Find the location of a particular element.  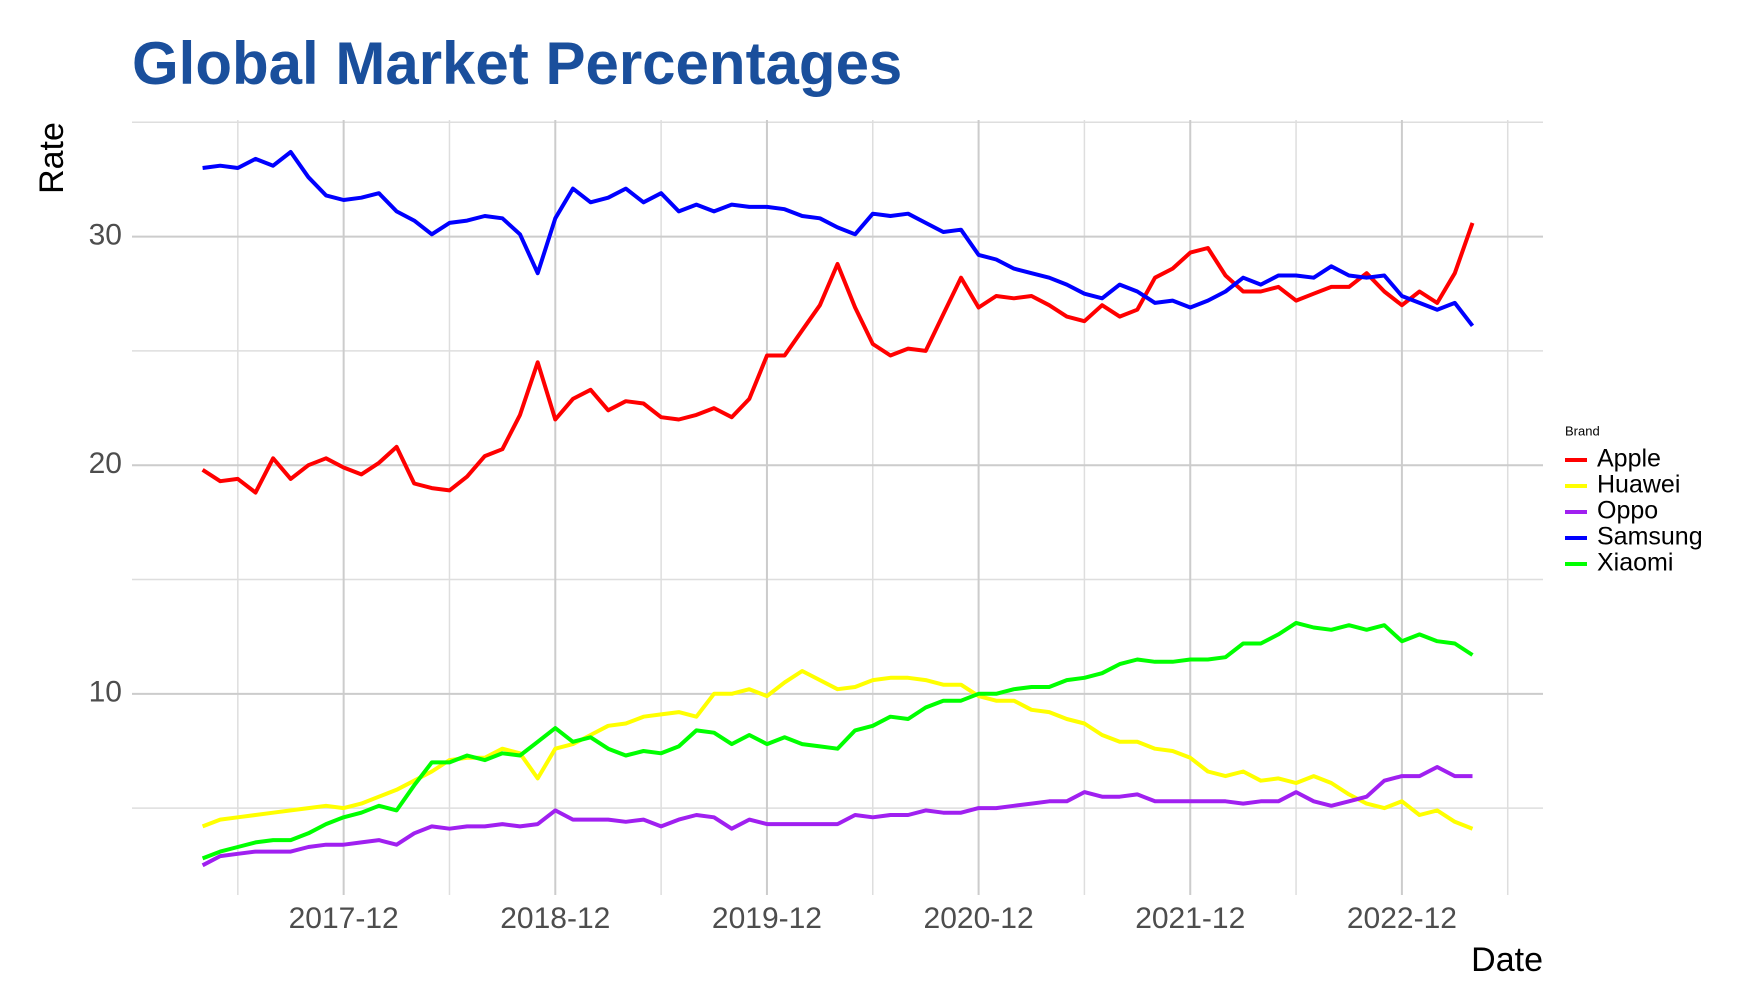

y-tick-label: 20 is located at coordinates (105, 463).